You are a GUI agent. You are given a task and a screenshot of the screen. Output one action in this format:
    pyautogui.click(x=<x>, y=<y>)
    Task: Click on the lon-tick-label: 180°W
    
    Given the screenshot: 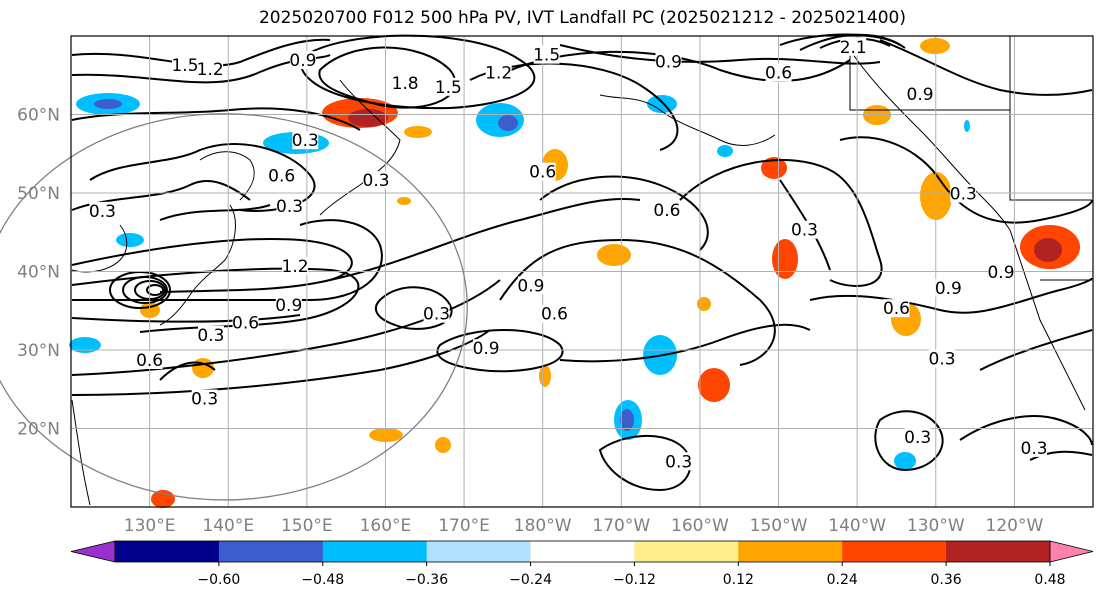 What is the action you would take?
    pyautogui.click(x=543, y=526)
    